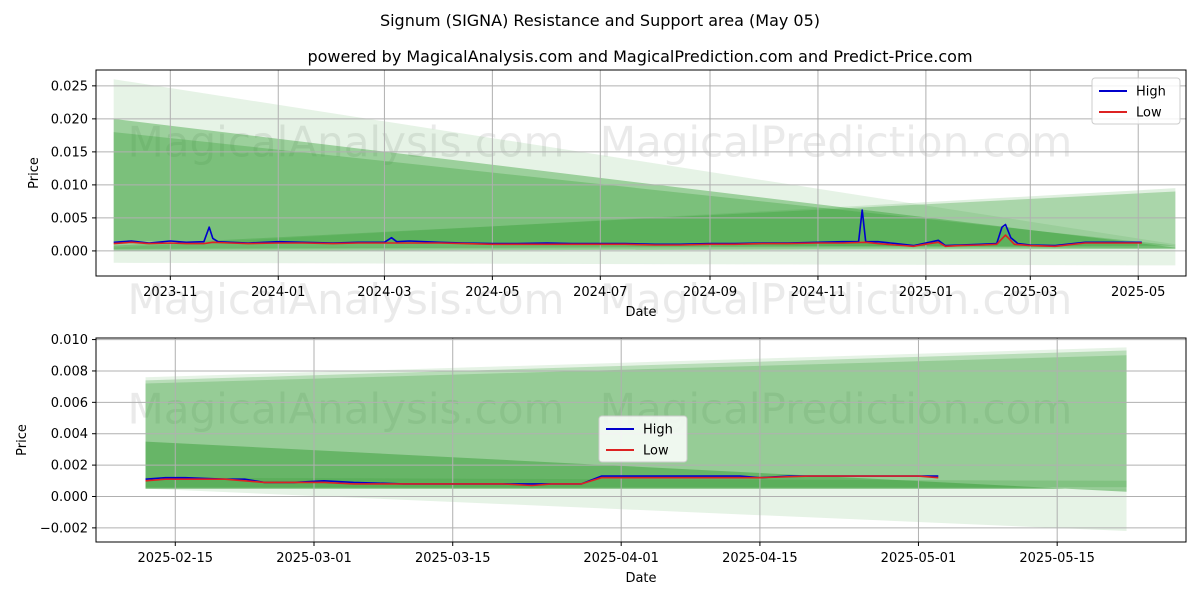 This screenshot has height=604, width=1200. I want to click on y-tick-label: 0.008, so click(69, 371).